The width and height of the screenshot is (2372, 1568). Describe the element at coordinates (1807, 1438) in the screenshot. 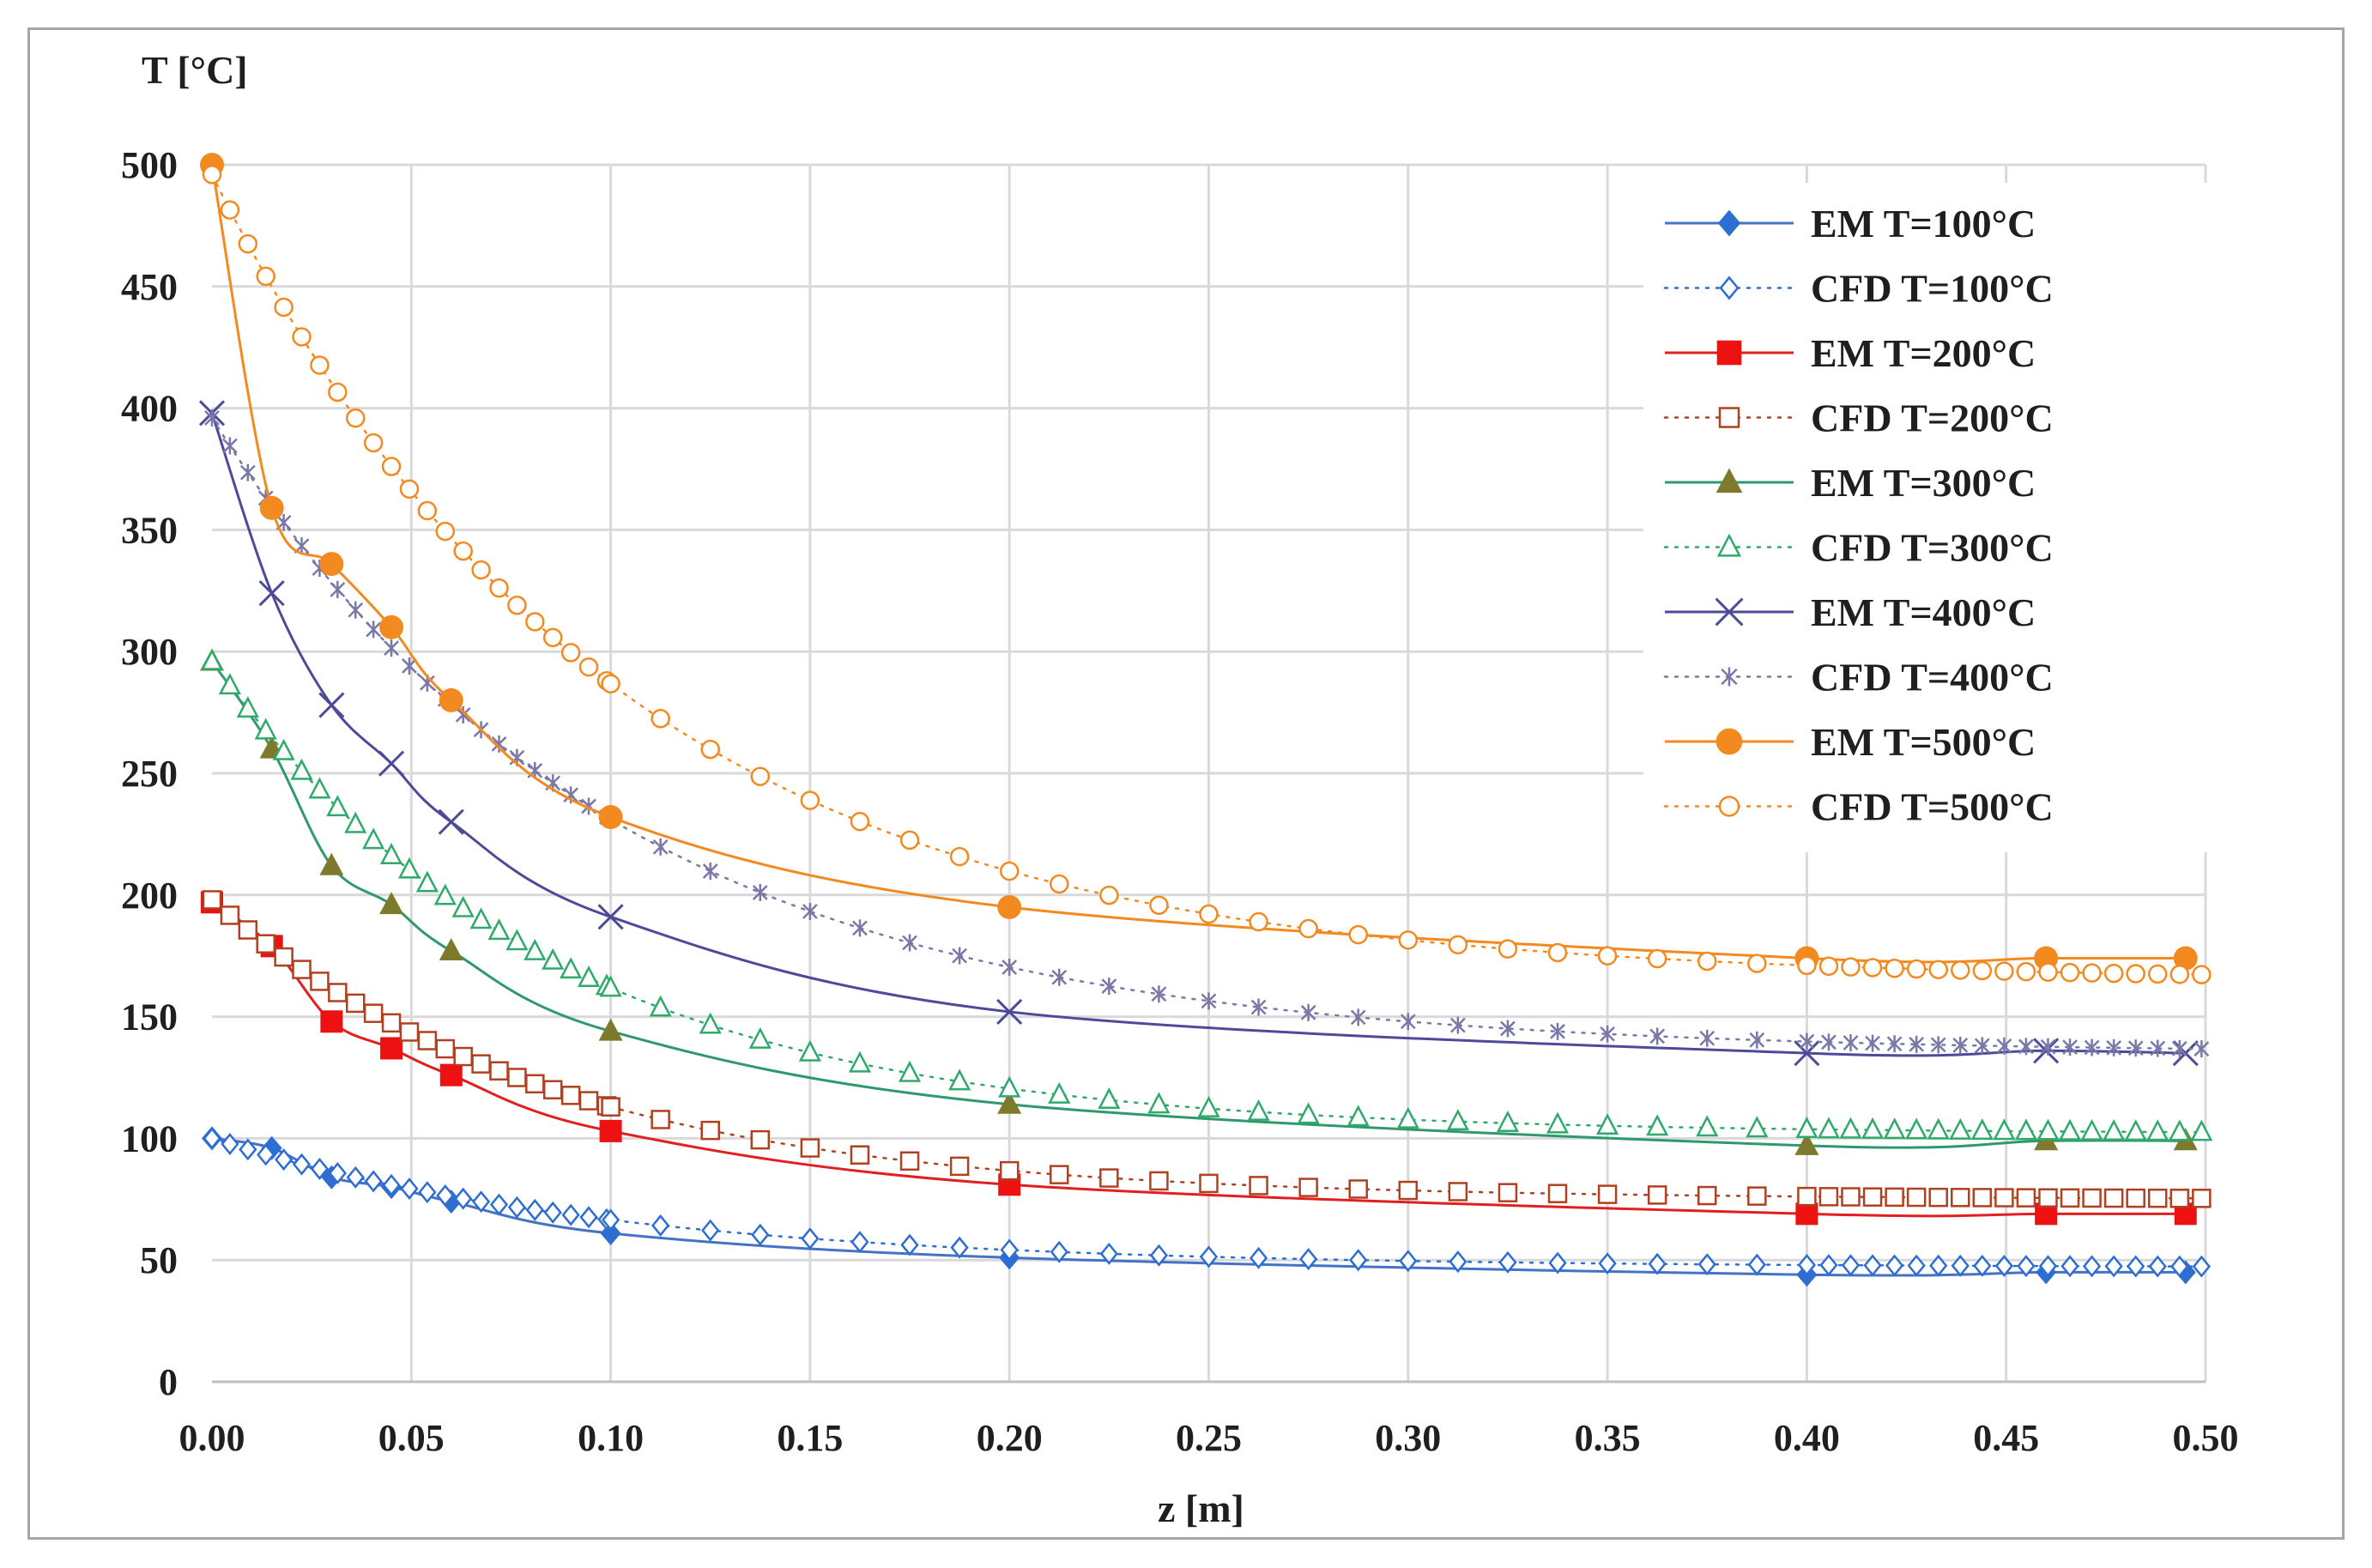

I see `x-tick-label: 0.40` at that location.